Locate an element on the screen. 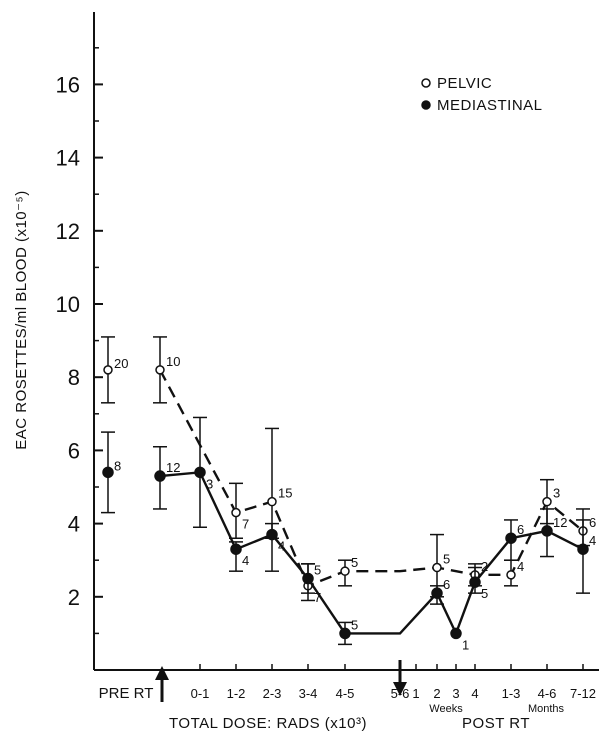  y-tick-label: 4 is located at coordinates (74, 524).